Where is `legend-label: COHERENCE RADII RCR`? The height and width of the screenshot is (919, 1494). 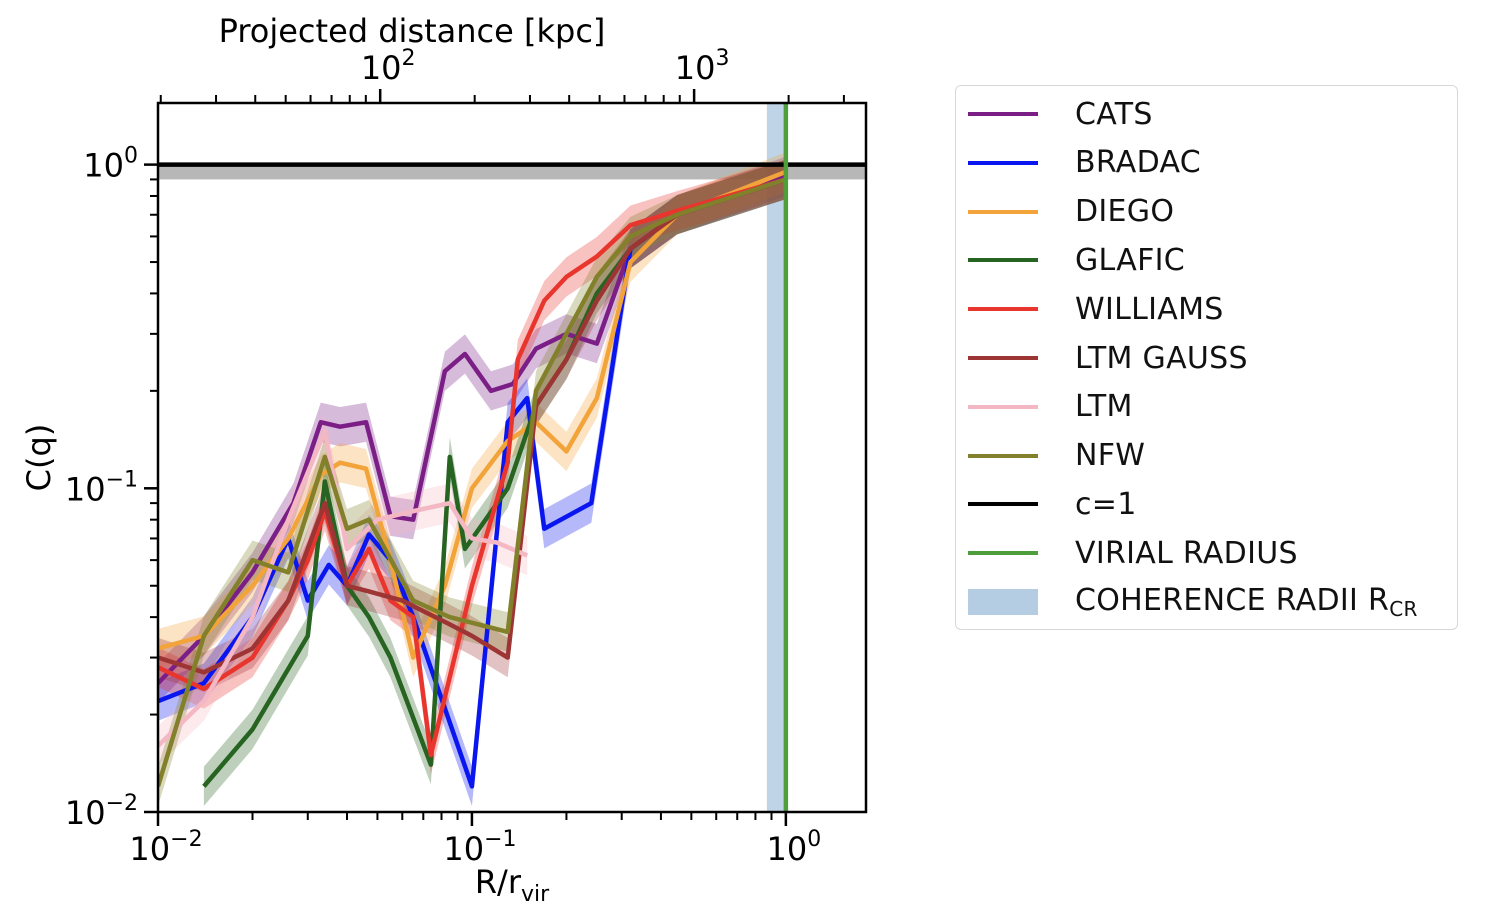
legend-label: COHERENCE RADII RCR is located at coordinates (1246, 602).